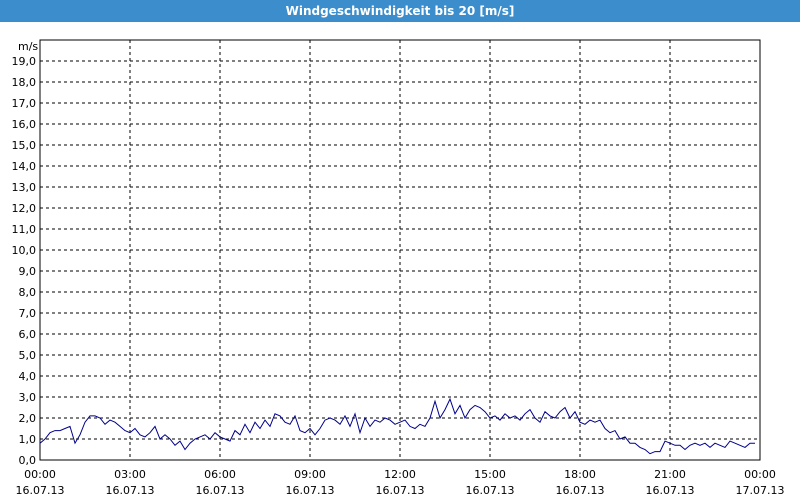 The height and width of the screenshot is (500, 800). What do you see at coordinates (28, 355) in the screenshot?
I see `y-tick-label: 5,0` at bounding box center [28, 355].